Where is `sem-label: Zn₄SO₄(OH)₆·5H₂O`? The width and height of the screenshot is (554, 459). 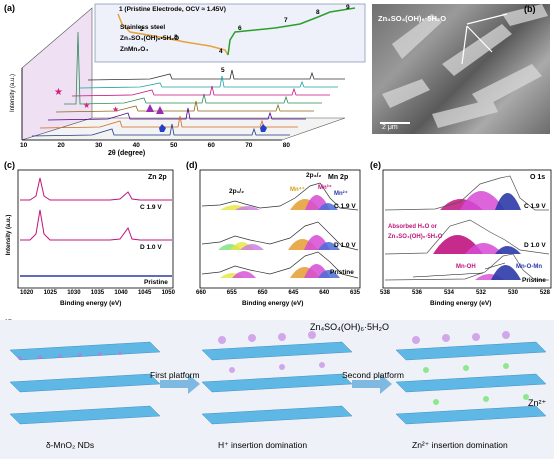 sem-label: Zn₄SO₄(OH)₆·5H₂O is located at coordinates (412, 18).